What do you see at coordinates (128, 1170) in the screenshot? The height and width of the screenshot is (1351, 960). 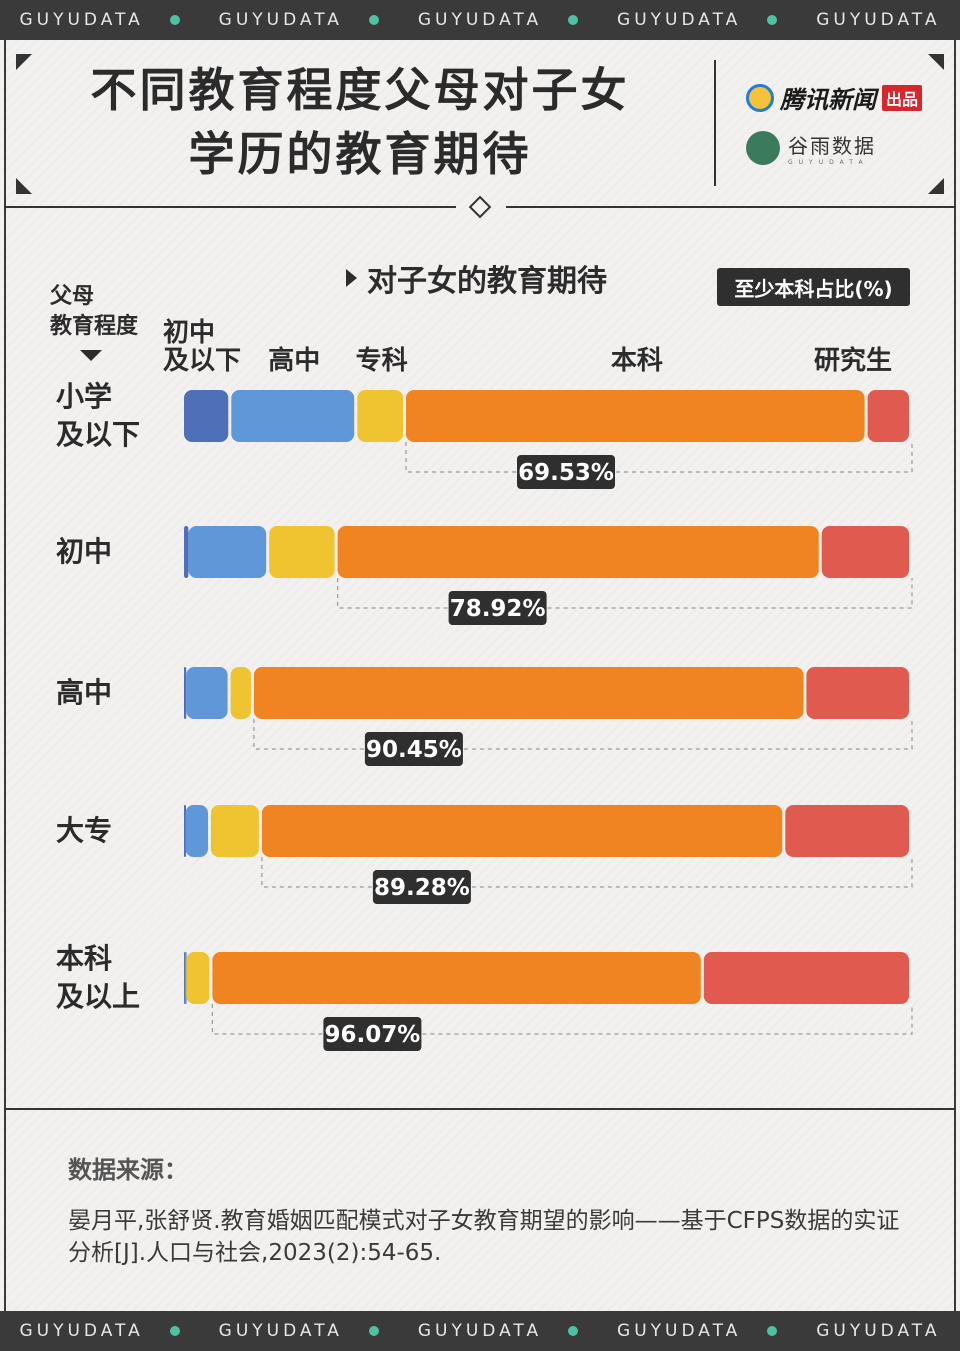 I see `source-title: 数据来源：` at bounding box center [128, 1170].